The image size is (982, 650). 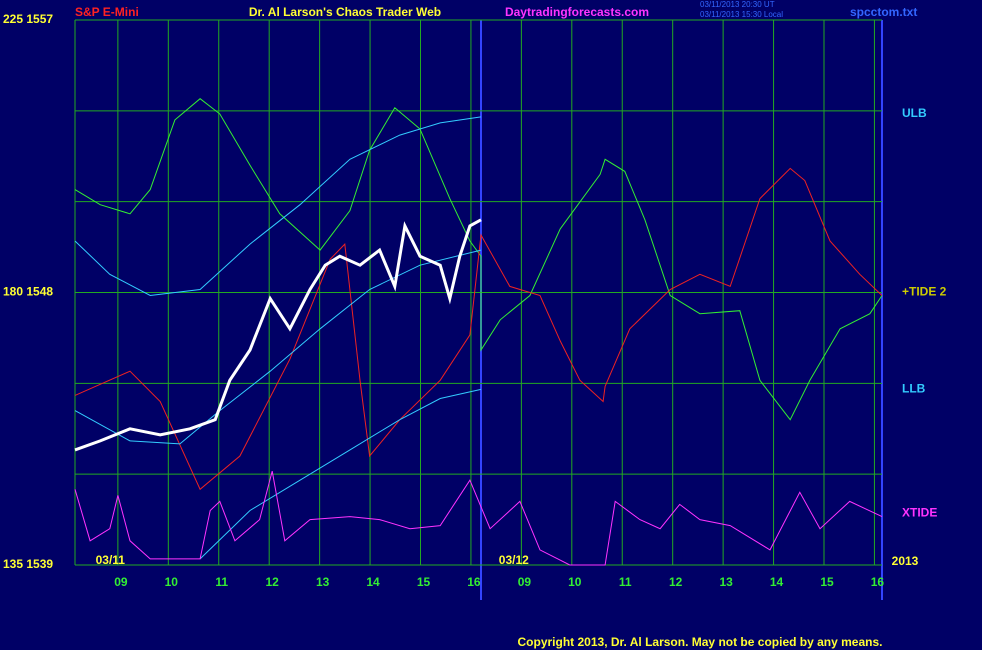 What do you see at coordinates (514, 560) in the screenshot?
I see `date-label: 03/12` at bounding box center [514, 560].